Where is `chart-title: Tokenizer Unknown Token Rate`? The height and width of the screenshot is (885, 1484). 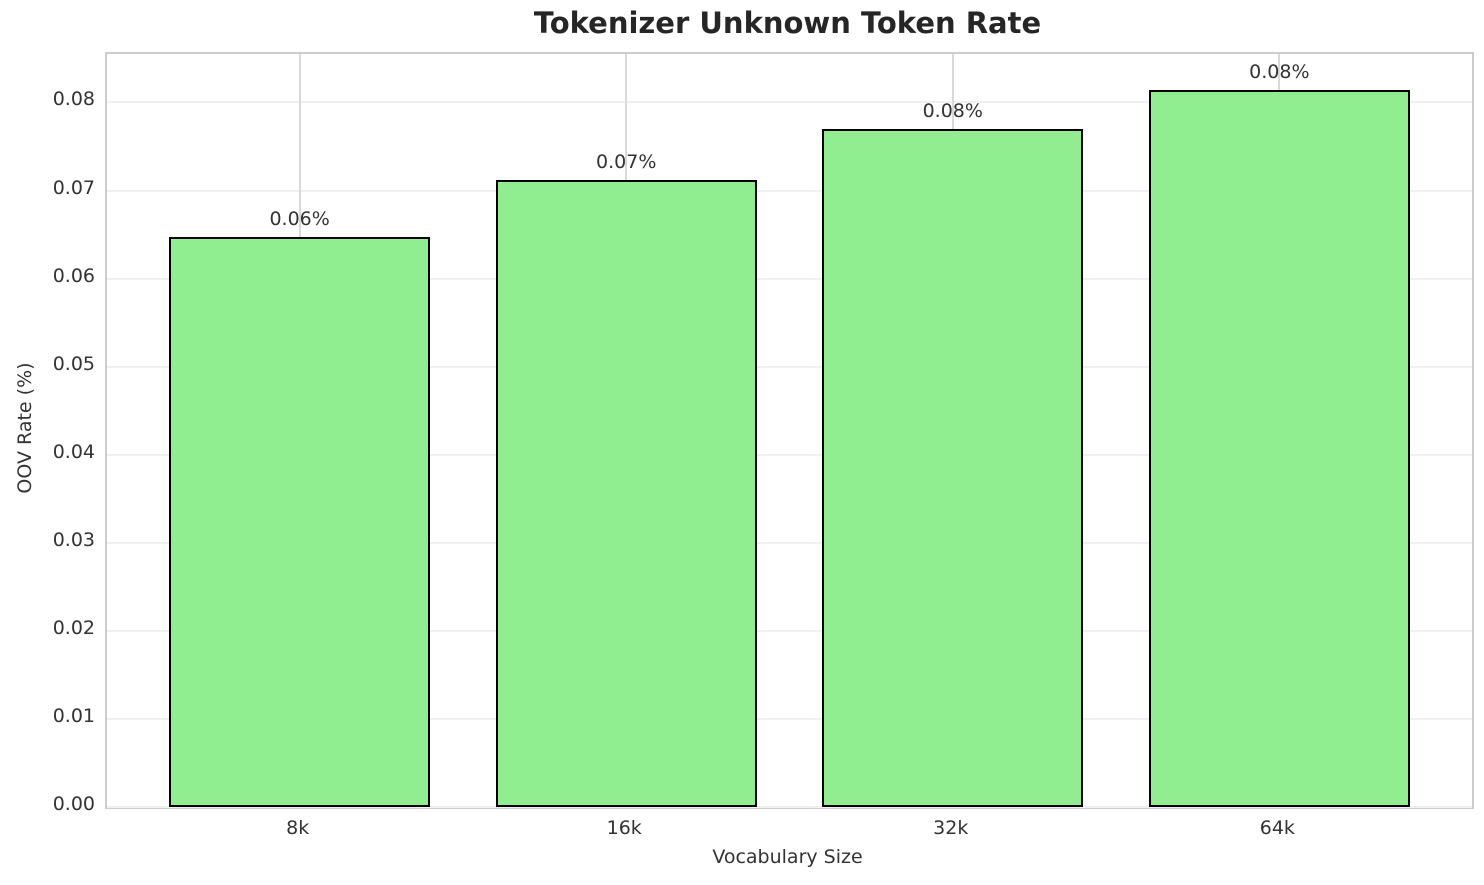
chart-title: Tokenizer Unknown Token Rate is located at coordinates (787, 23).